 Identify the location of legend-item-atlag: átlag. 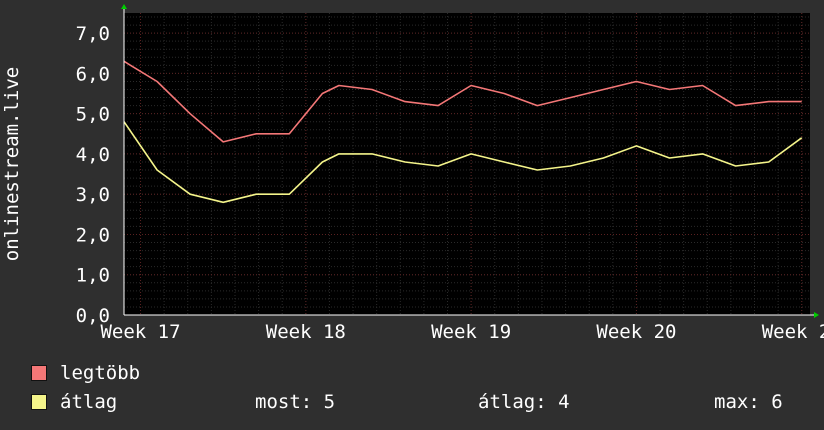
(74, 402).